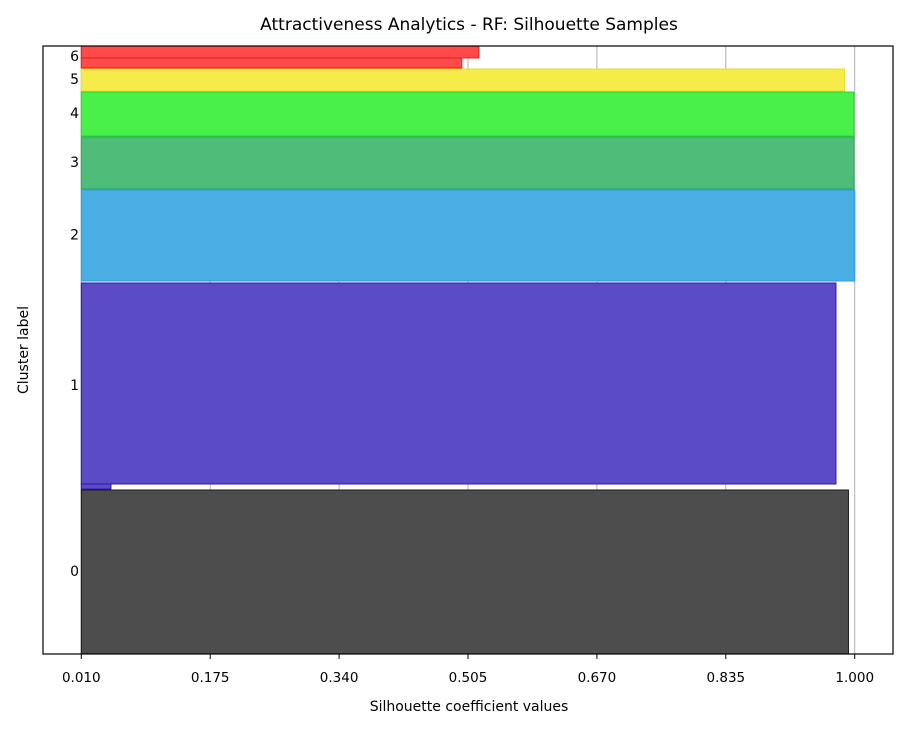 This screenshot has height=737, width=912. What do you see at coordinates (469, 707) in the screenshot?
I see `x-axis-label: Silhouette coefficient values` at bounding box center [469, 707].